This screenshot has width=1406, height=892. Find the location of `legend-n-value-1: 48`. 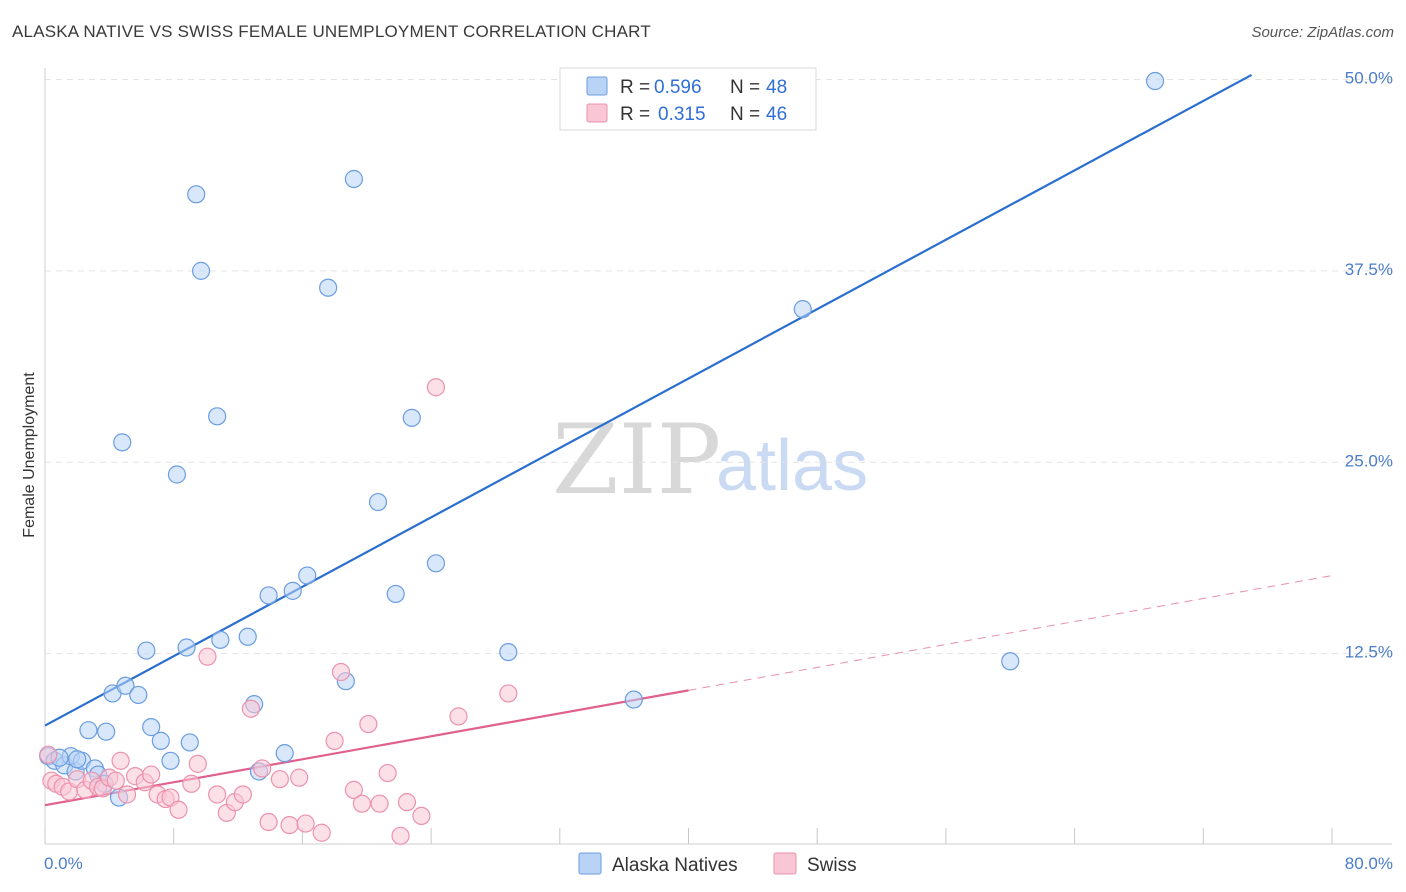

legend-n-value-1: 48 is located at coordinates (776, 87).